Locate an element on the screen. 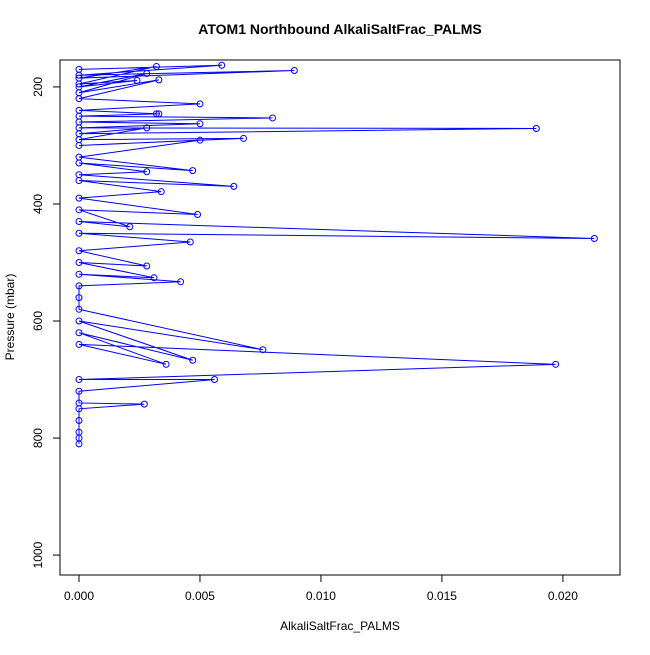  y-tick-label: 600 is located at coordinates (38, 321).